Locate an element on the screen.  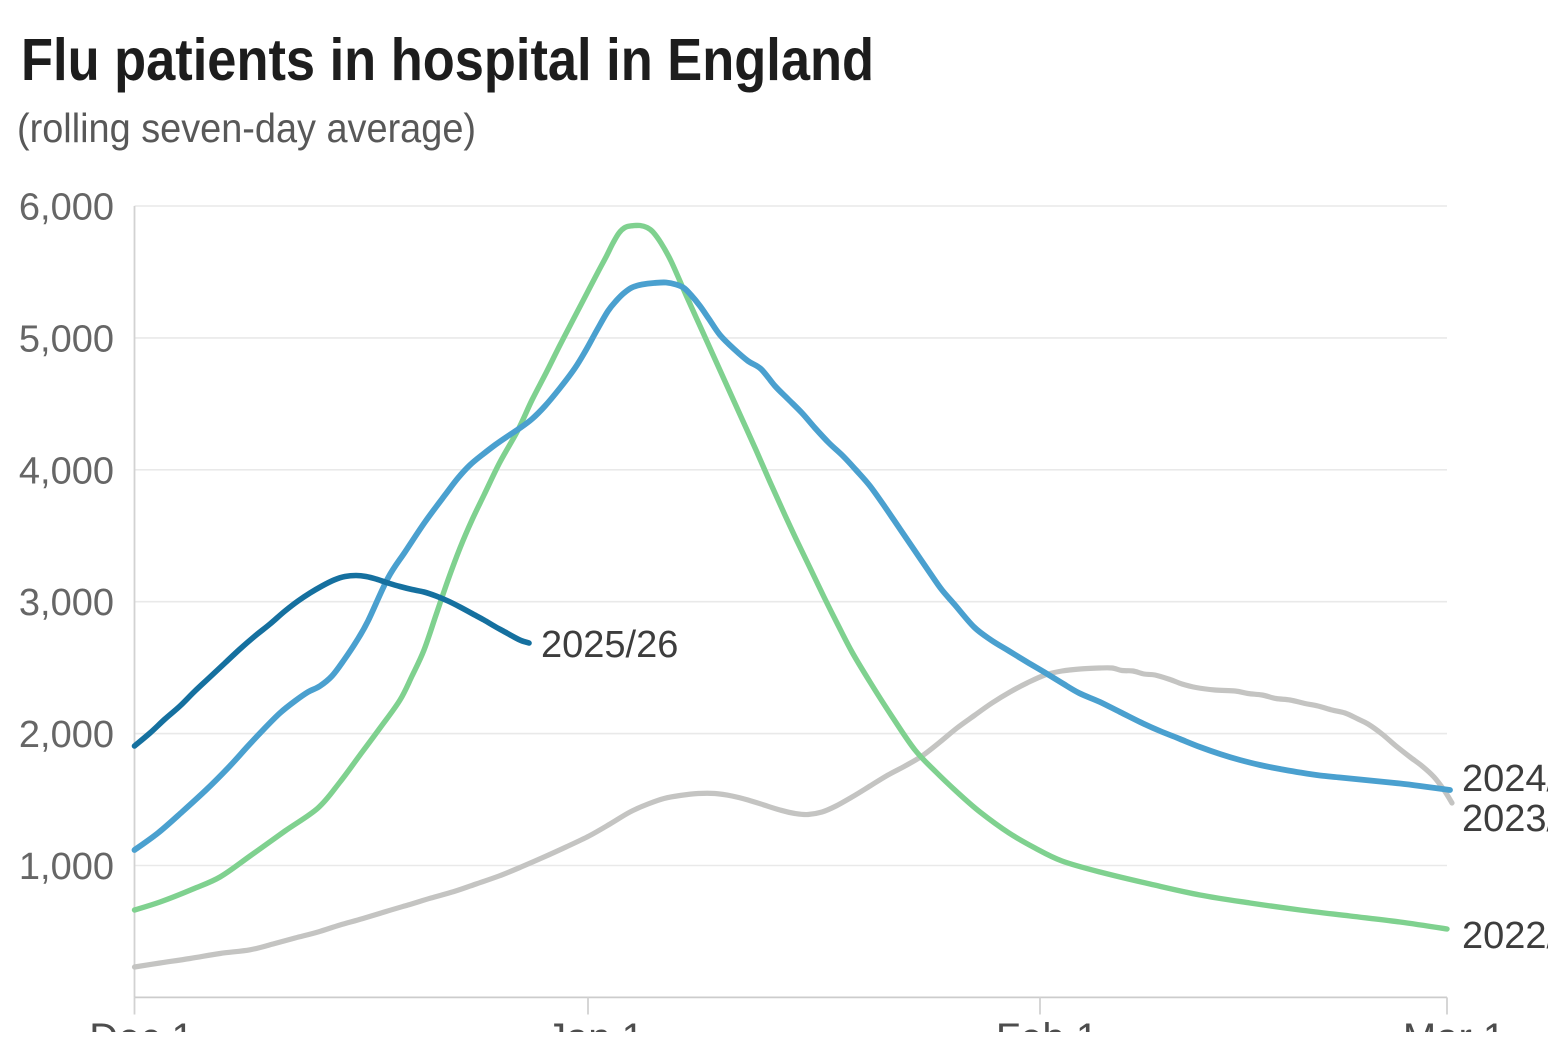
svg-text: Mar 1 is located at coordinates (1454, 1024).